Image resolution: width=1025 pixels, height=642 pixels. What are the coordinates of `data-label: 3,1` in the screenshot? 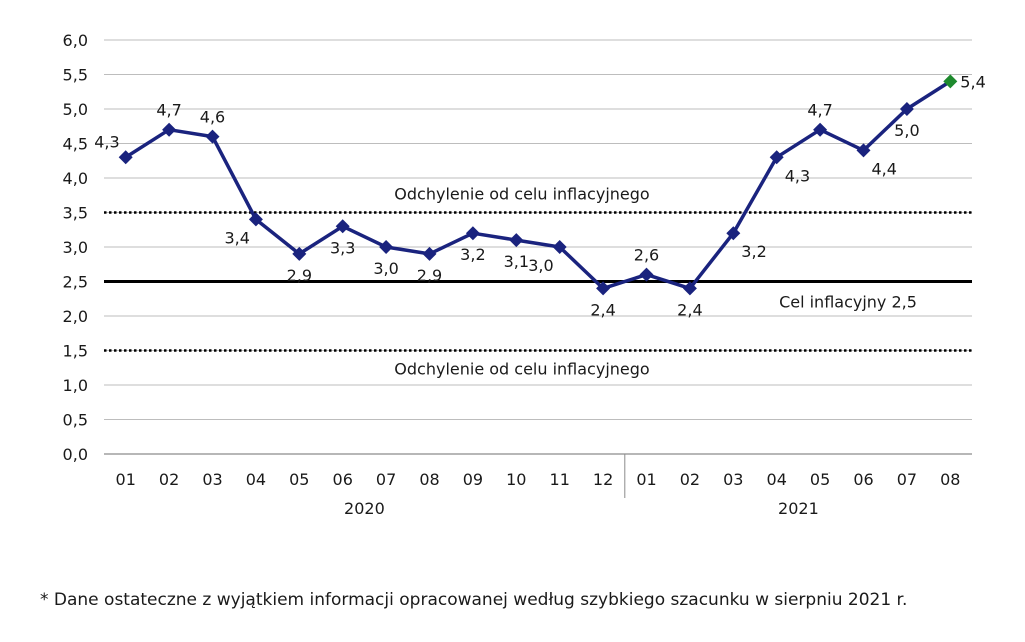 It's located at (516, 261).